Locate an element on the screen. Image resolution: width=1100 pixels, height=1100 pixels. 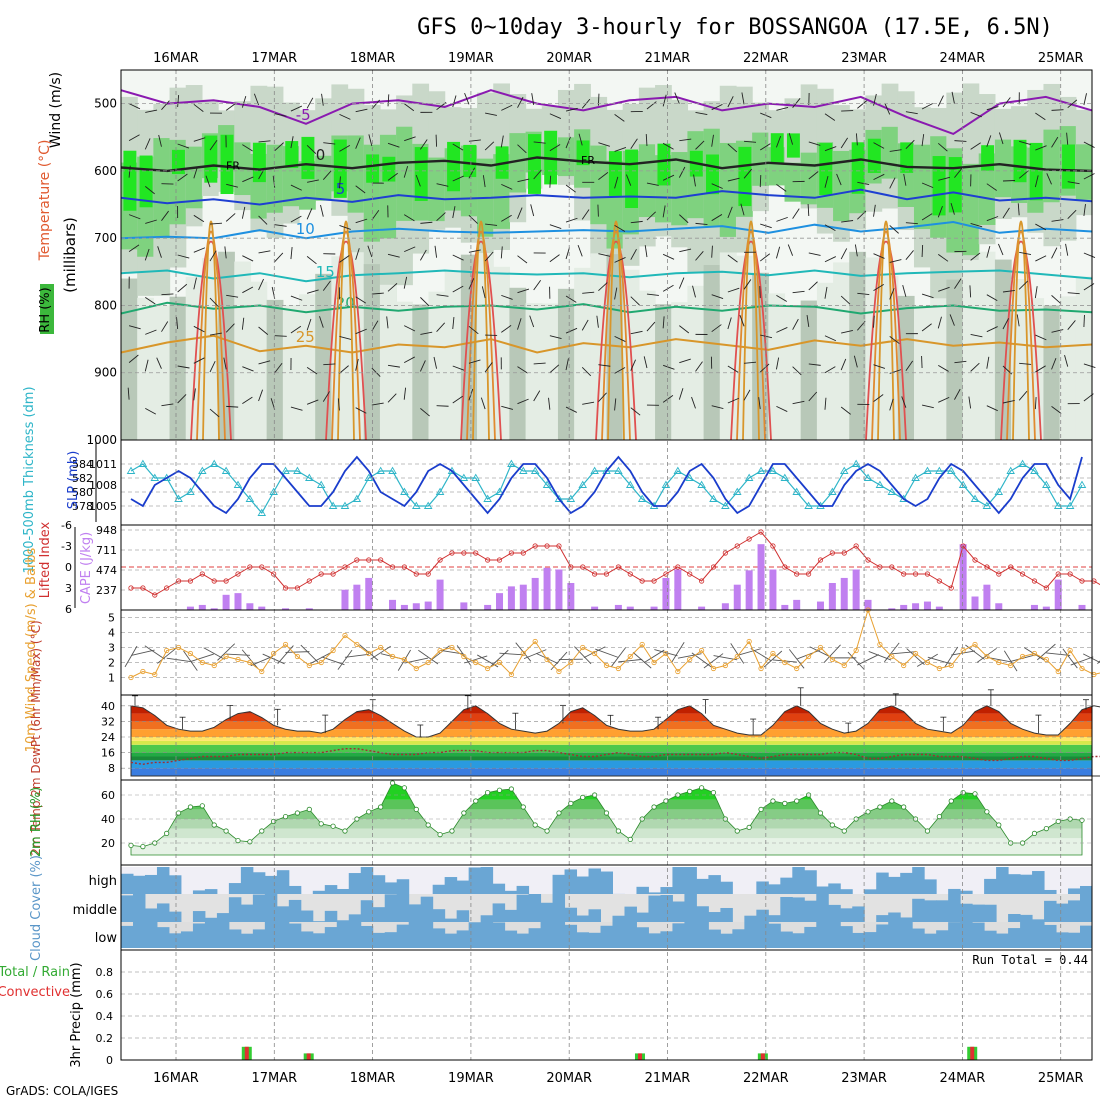
ylabel-wind: Wind (m/s) is located at coordinates (56, 110).